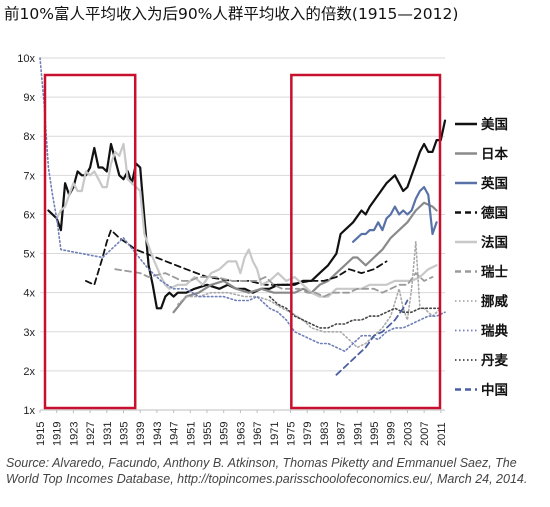  What do you see at coordinates (208, 434) in the screenshot?
I see `x-tick-label: 1955` at bounding box center [208, 434].